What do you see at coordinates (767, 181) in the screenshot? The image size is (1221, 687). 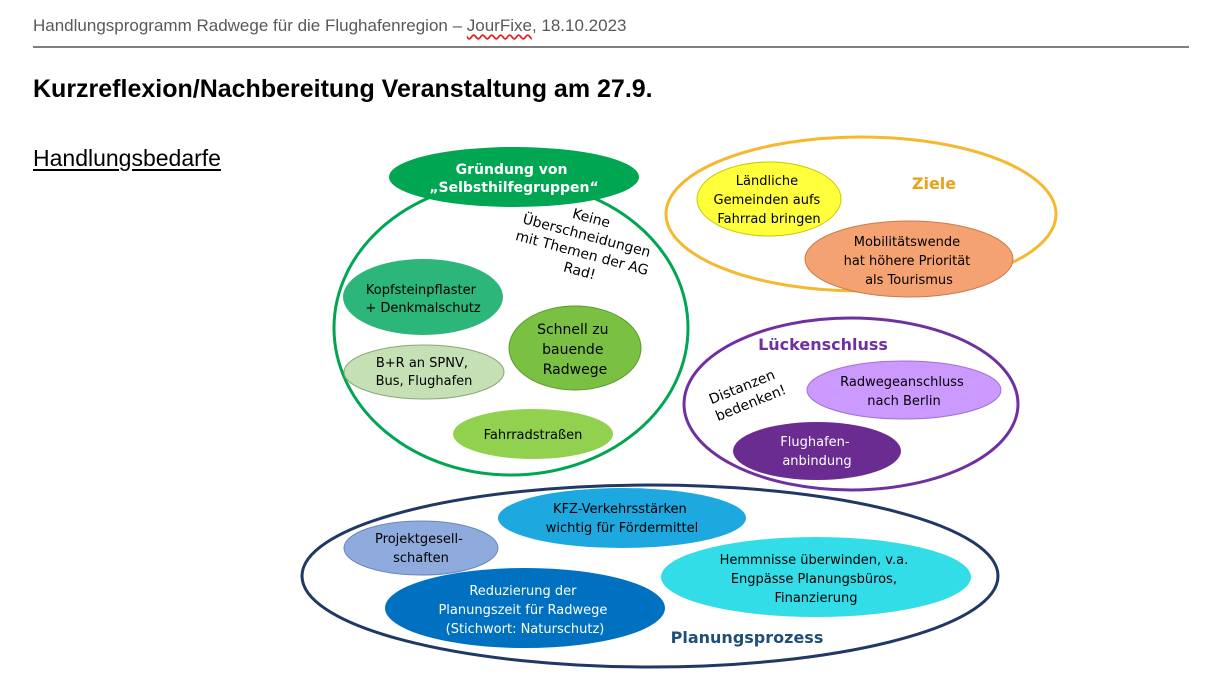 I see `laendlich-line-1: Ländliche` at bounding box center [767, 181].